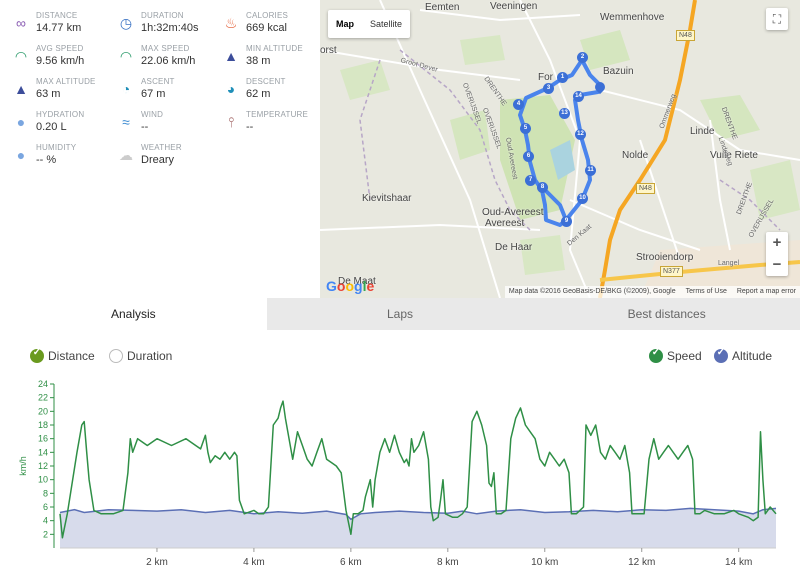 Image resolution: width=800 pixels, height=579 pixels. Describe the element at coordinates (528, 156) in the screenshot. I see `route-marker: 6` at that location.